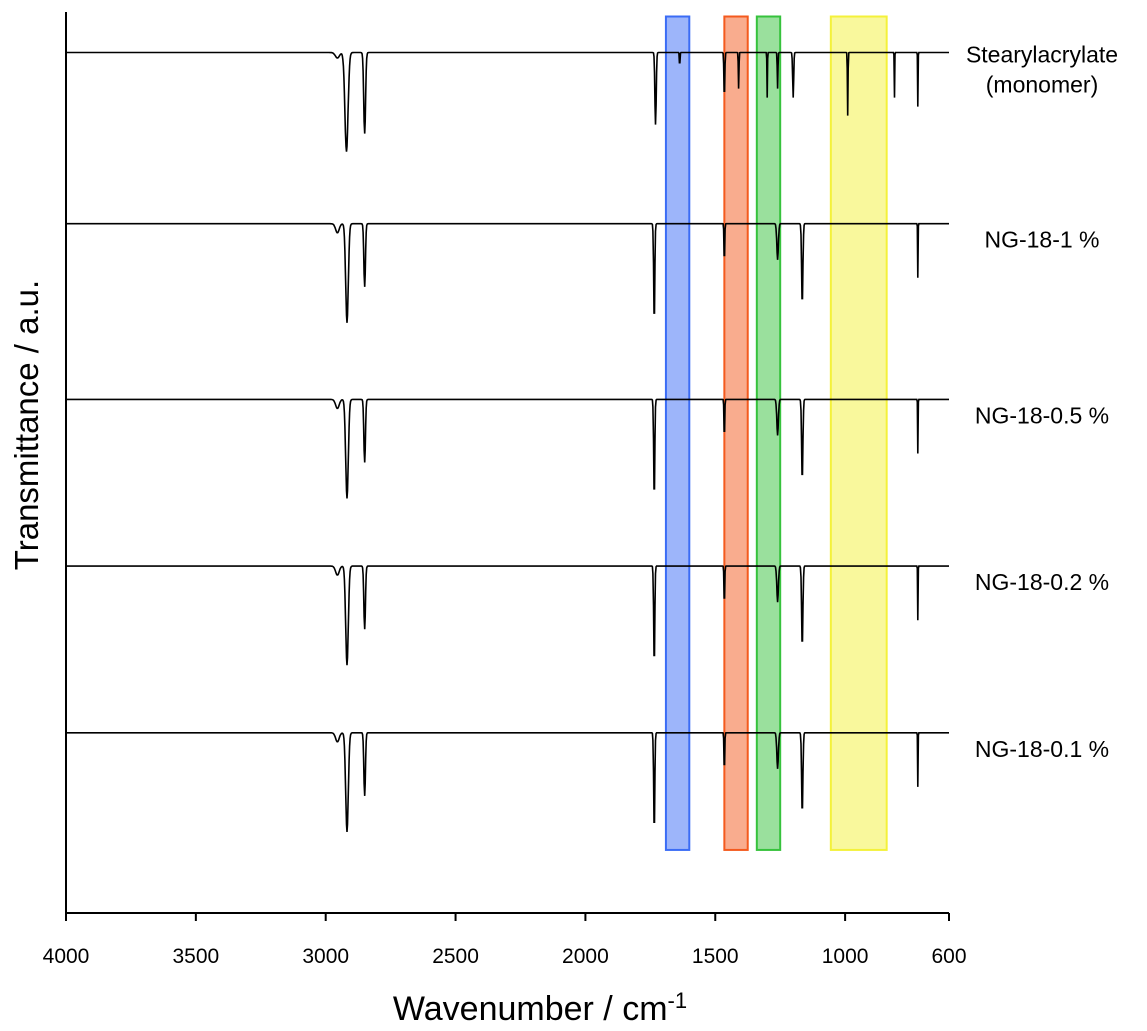  What do you see at coordinates (585, 956) in the screenshot?
I see `x-tick-label-2000: 2000` at bounding box center [585, 956].